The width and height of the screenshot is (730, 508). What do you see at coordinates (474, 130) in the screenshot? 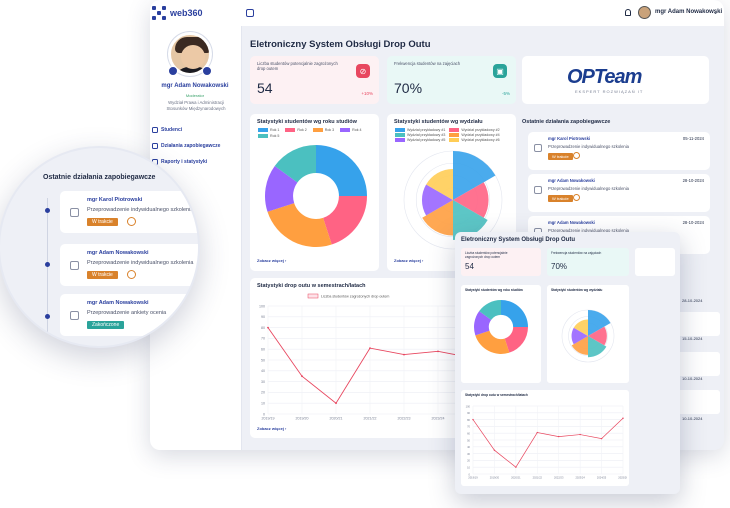
I see `legend-item: Wydział przykładowy #2` at bounding box center [474, 130].